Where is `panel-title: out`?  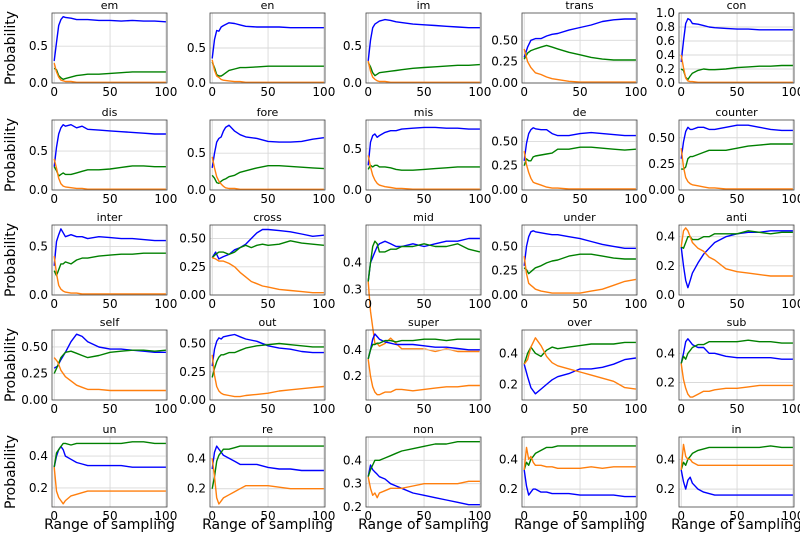
panel-title: out is located at coordinates (267, 322).